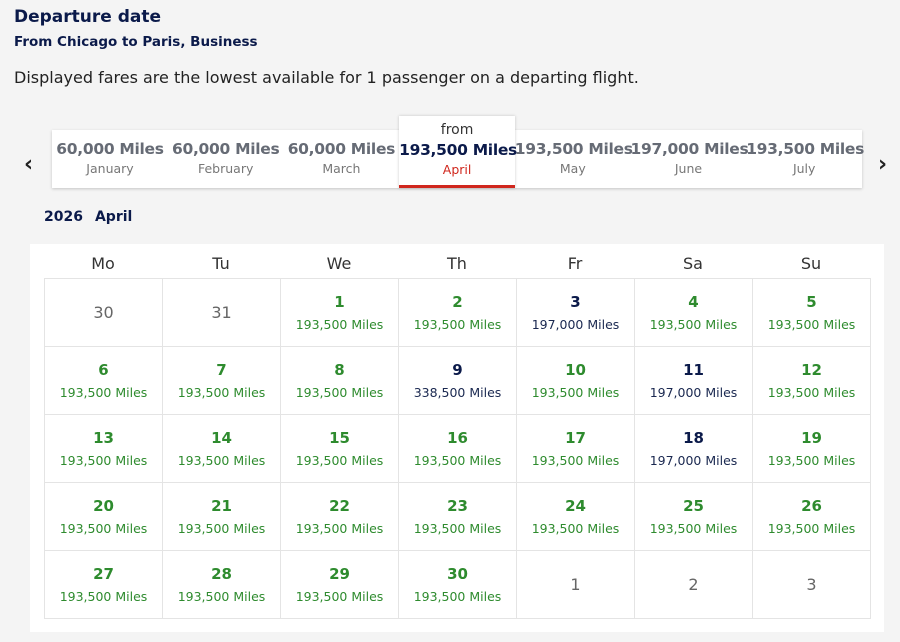 This screenshot has width=900, height=642. I want to click on weekday-label: Tu, so click(221, 263).